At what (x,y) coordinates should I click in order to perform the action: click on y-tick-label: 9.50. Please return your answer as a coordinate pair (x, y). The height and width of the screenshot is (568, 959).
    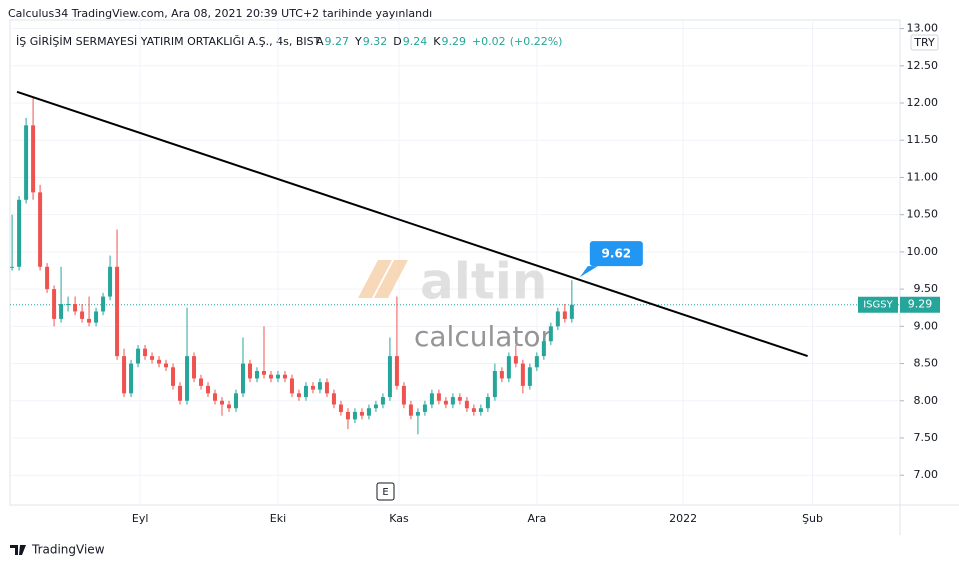
    Looking at the image, I should click on (926, 288).